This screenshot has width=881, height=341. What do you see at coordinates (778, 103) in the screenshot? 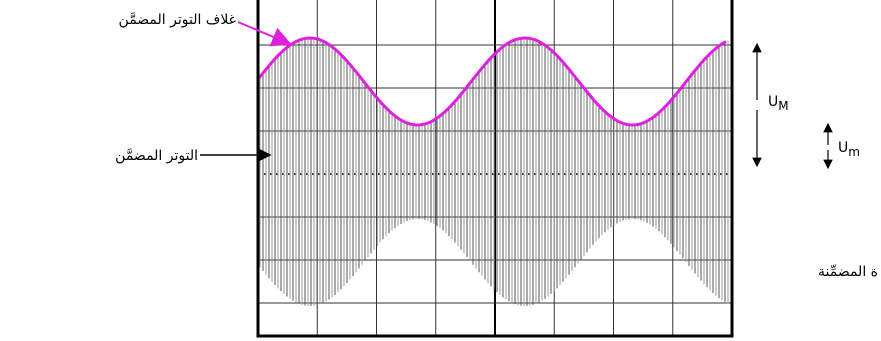
I see `u-max-label: UM` at bounding box center [778, 103].